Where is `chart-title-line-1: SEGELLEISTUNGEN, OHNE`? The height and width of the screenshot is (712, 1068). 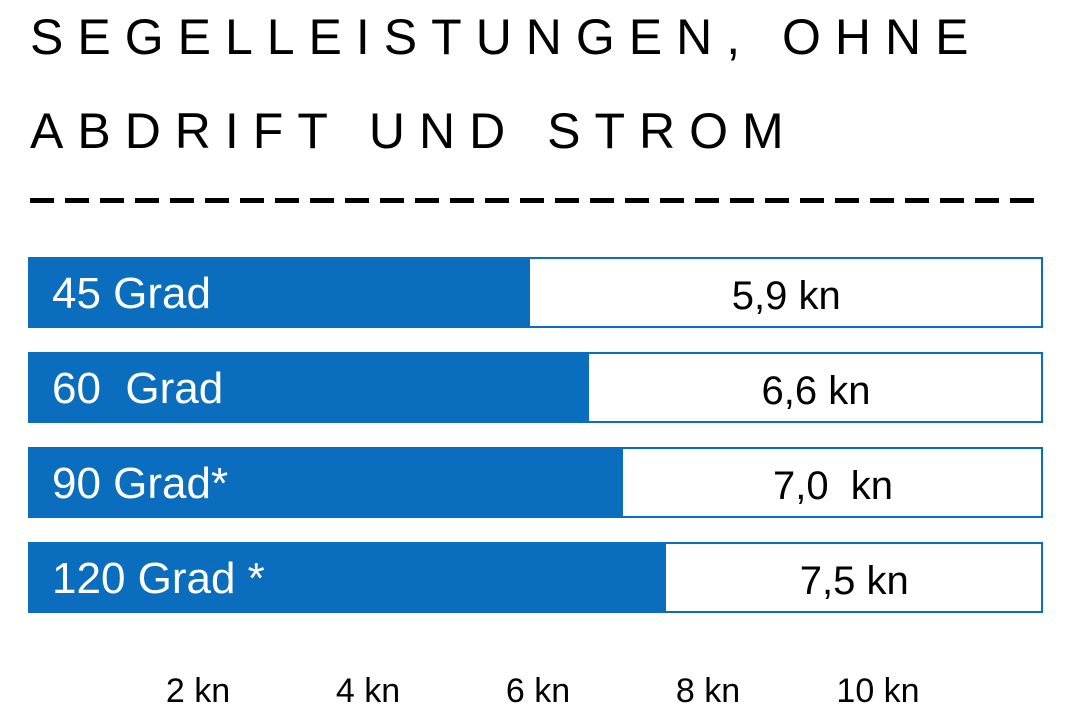 chart-title-line-1: SEGELLEISTUNGEN, OHNE is located at coordinates (506, 37).